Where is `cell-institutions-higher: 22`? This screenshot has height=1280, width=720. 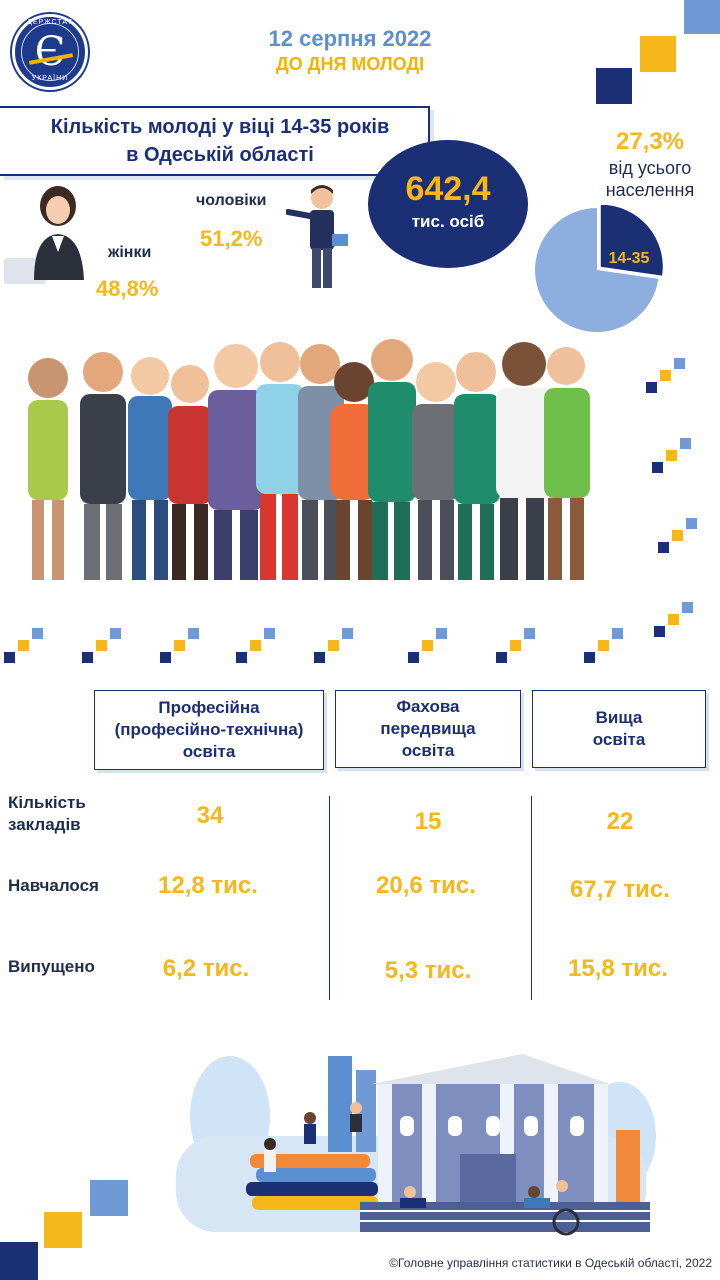
cell-institutions-higher: 22 is located at coordinates (620, 821).